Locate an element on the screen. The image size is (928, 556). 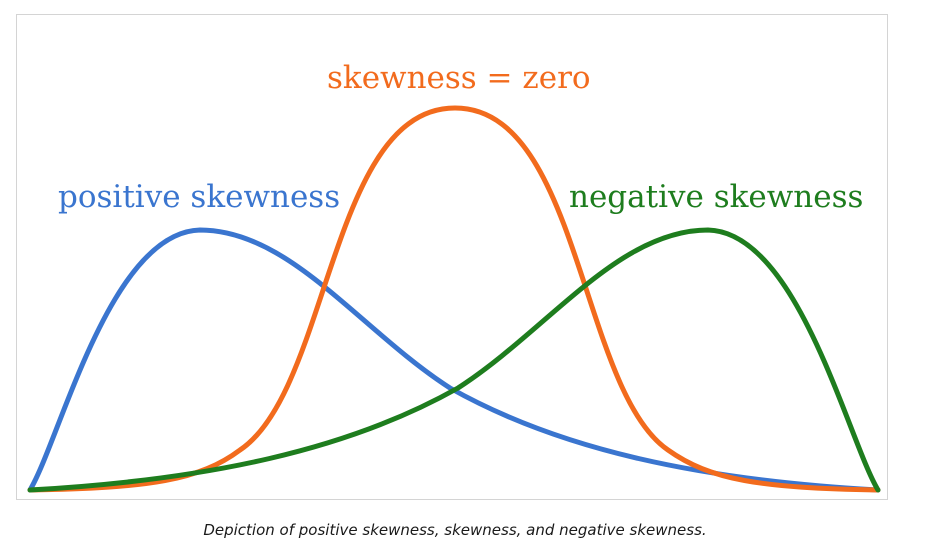
positive-skewness-label: positive skewness is located at coordinates (199, 197).